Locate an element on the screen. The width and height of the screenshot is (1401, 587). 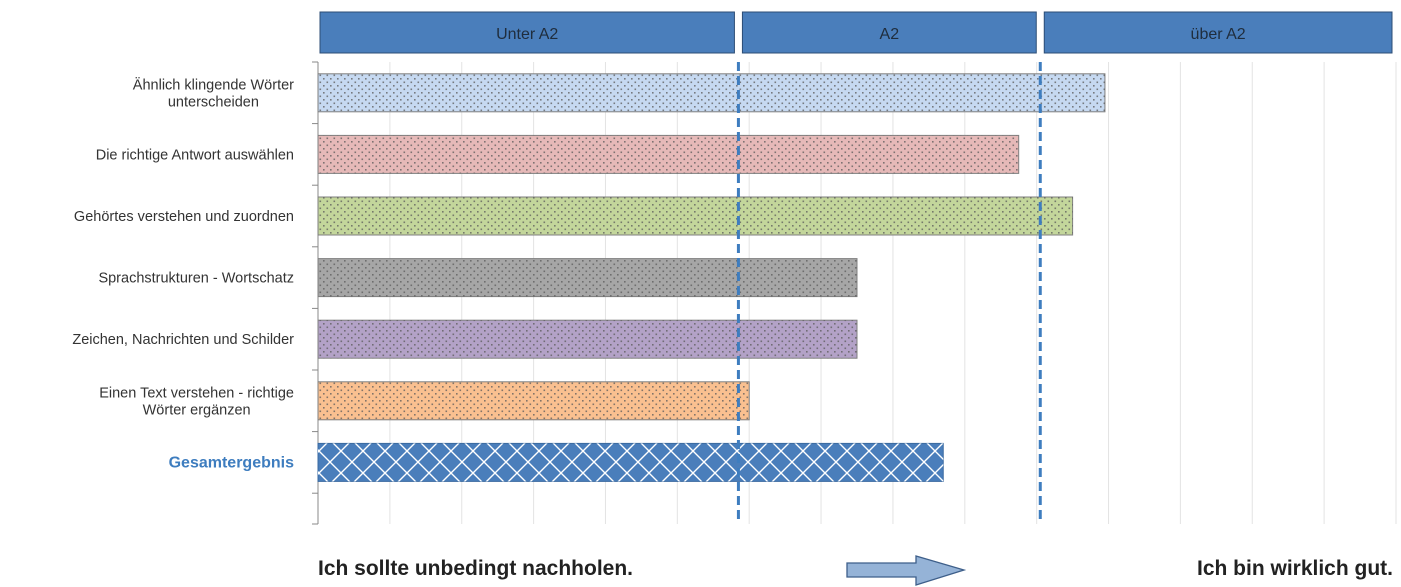
footer-left-text: Ich sollte unbedingt nachholen. is located at coordinates (476, 568).